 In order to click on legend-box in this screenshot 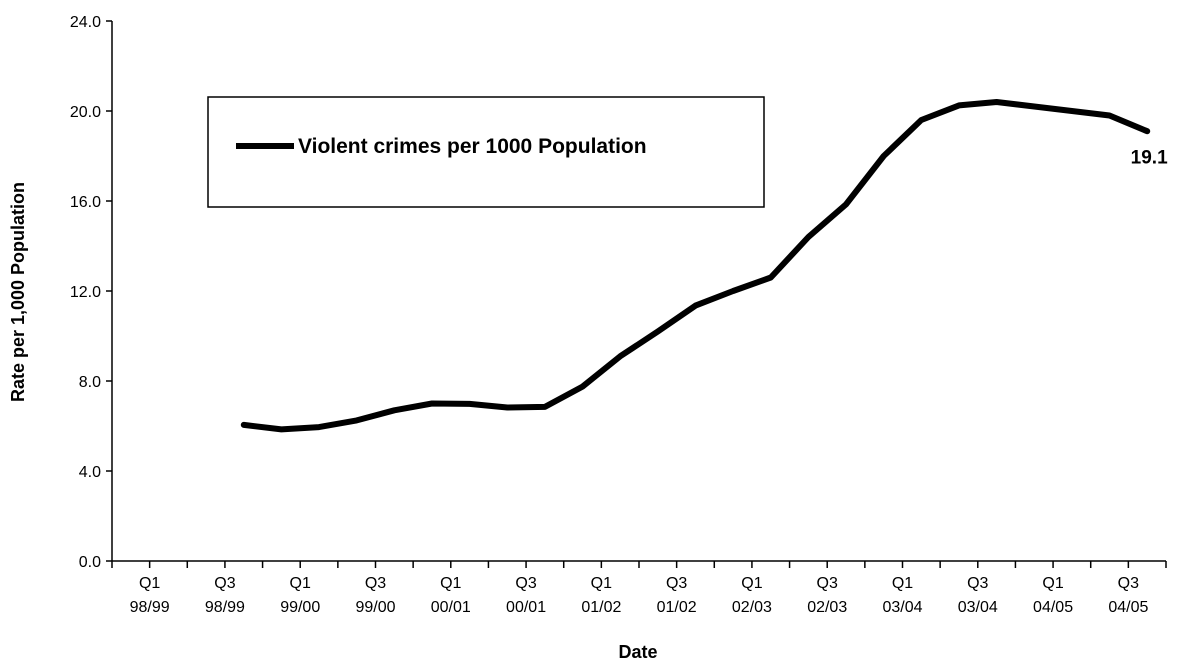, I will do `click(486, 152)`.